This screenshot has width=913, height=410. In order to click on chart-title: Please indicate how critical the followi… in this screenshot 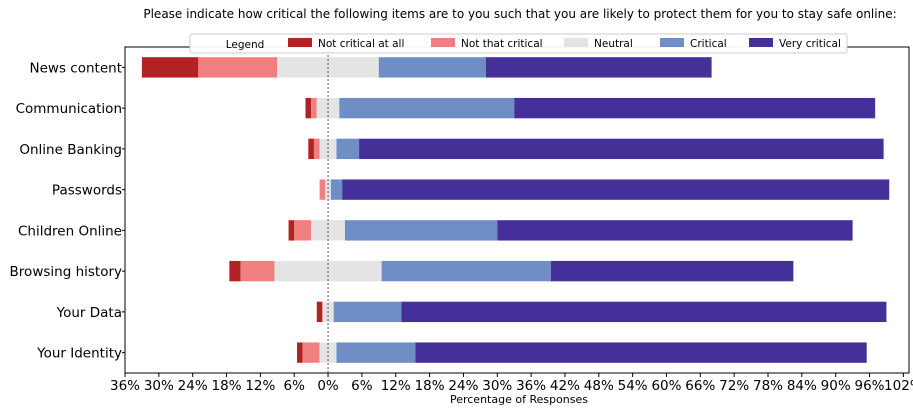, I will do `click(519, 14)`.